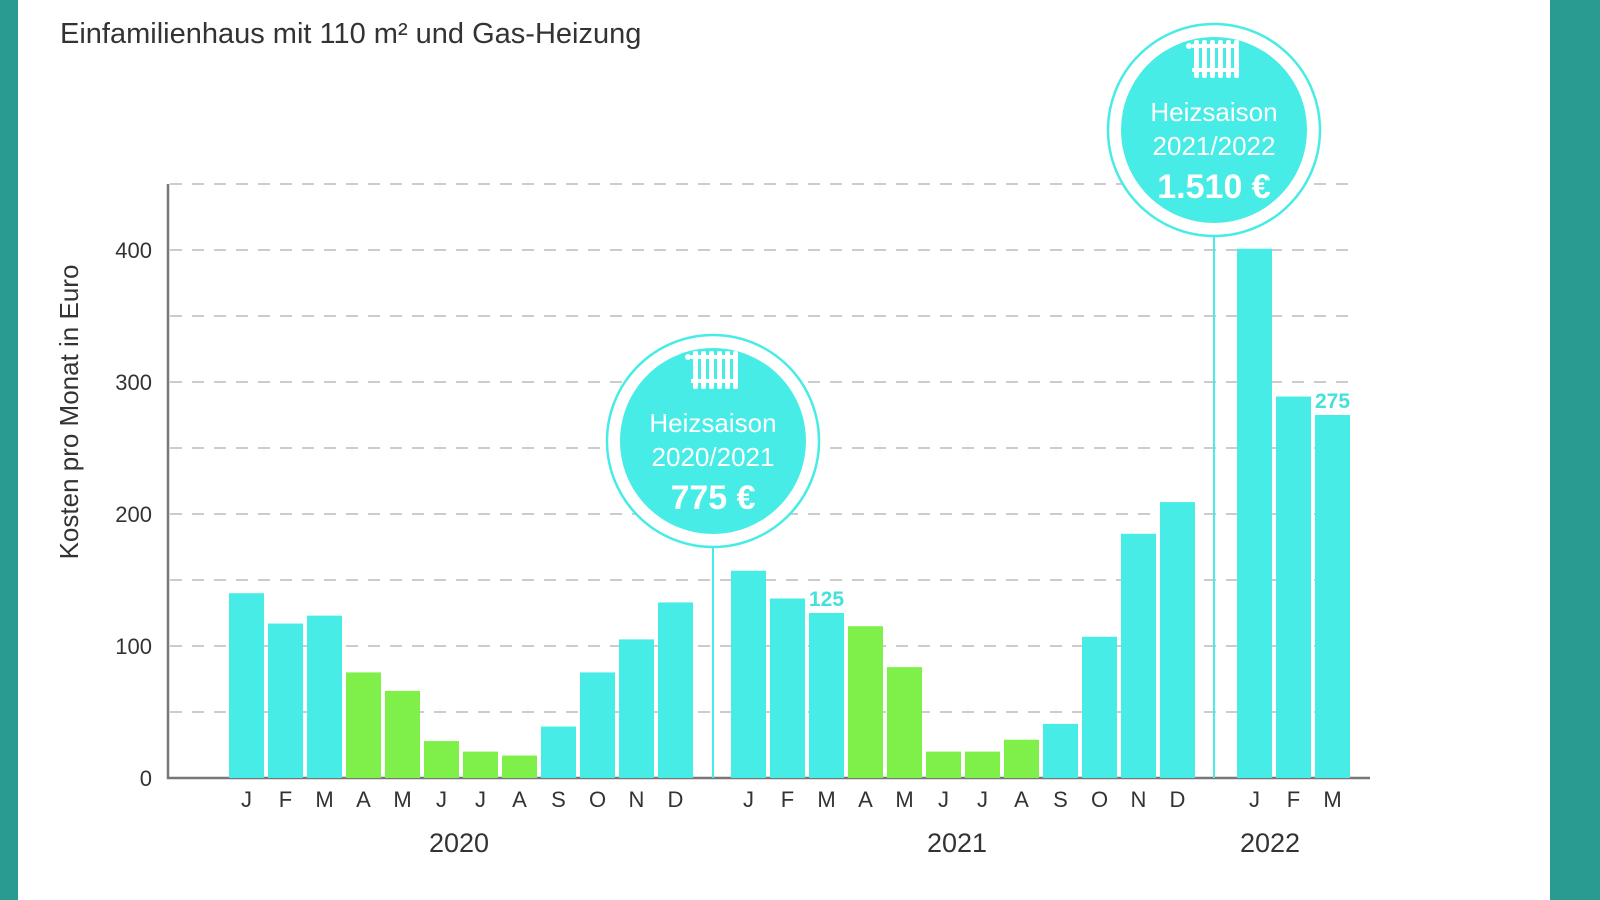  I want to click on y-tick-label: 400, so click(133, 250).